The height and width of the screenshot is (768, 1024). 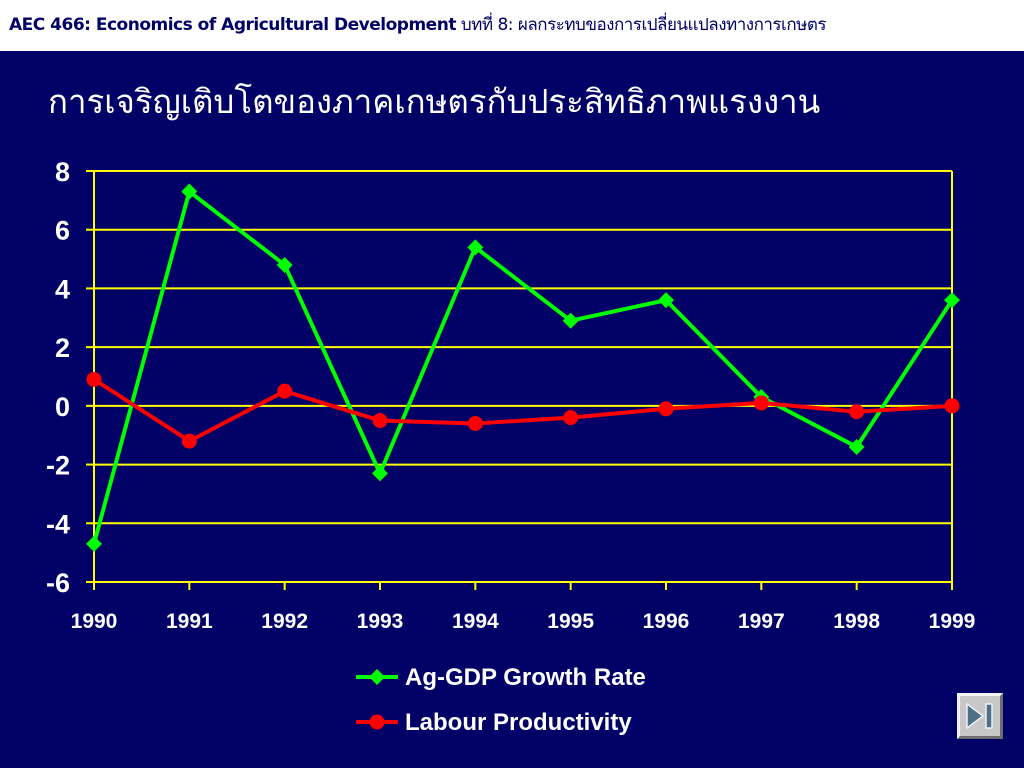 I want to click on series-line, so click(x=522, y=410).